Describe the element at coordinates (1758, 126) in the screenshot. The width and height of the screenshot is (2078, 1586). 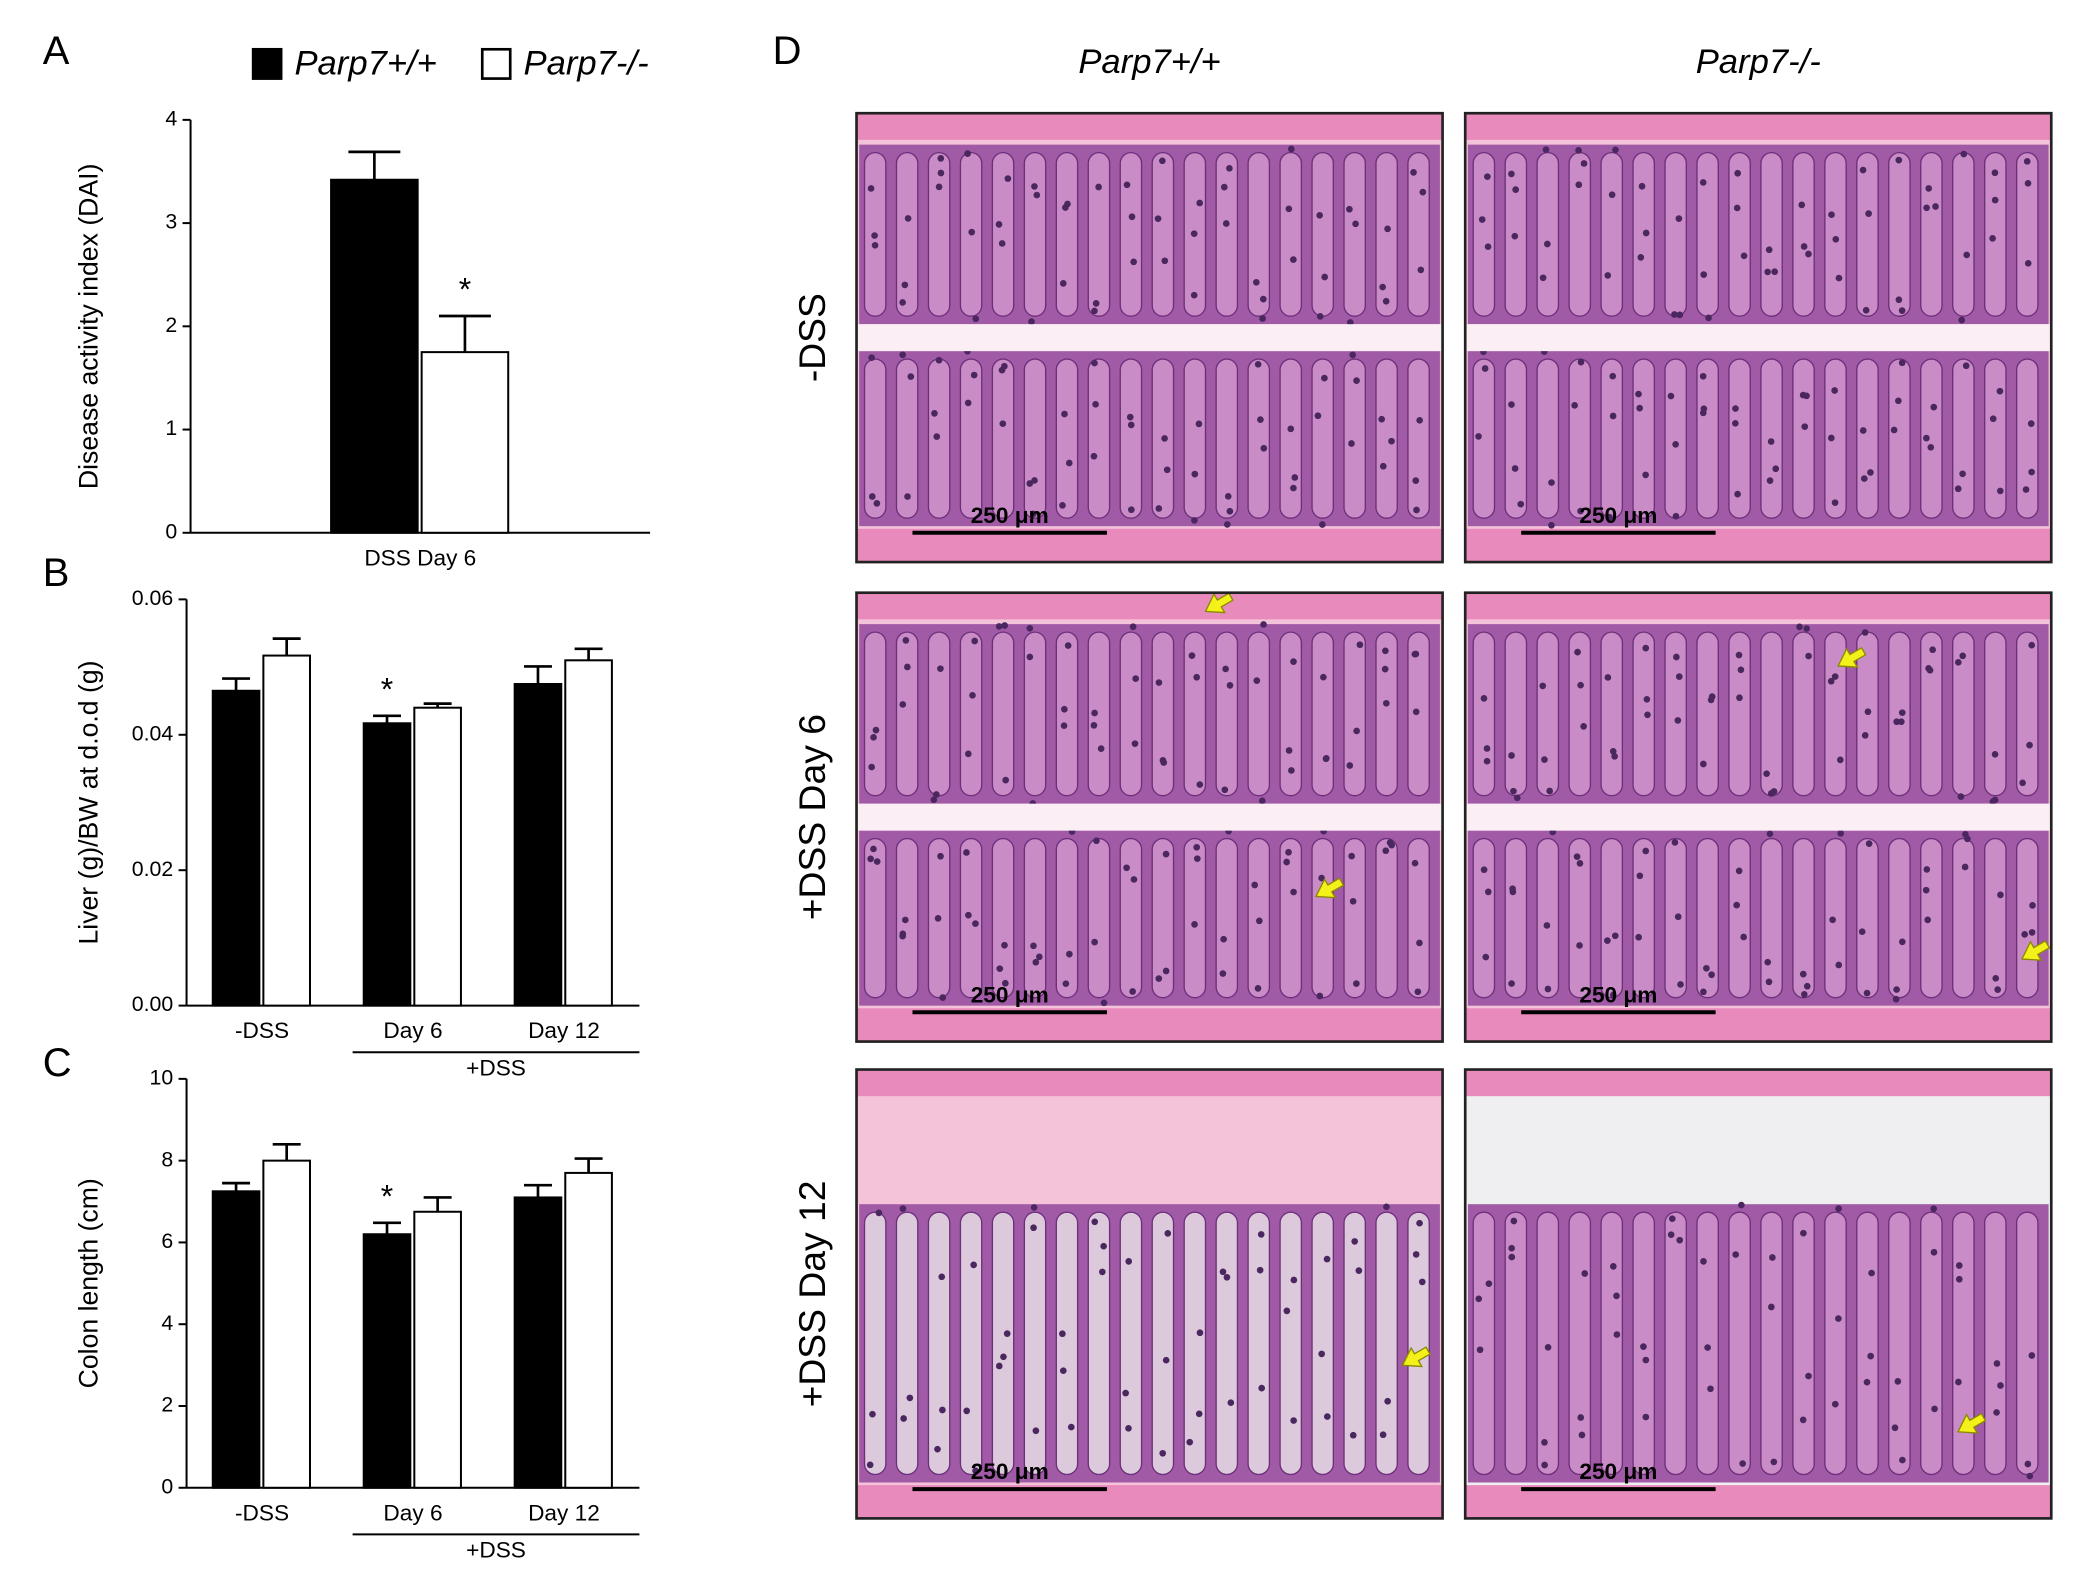
I see `muscle-layer` at that location.